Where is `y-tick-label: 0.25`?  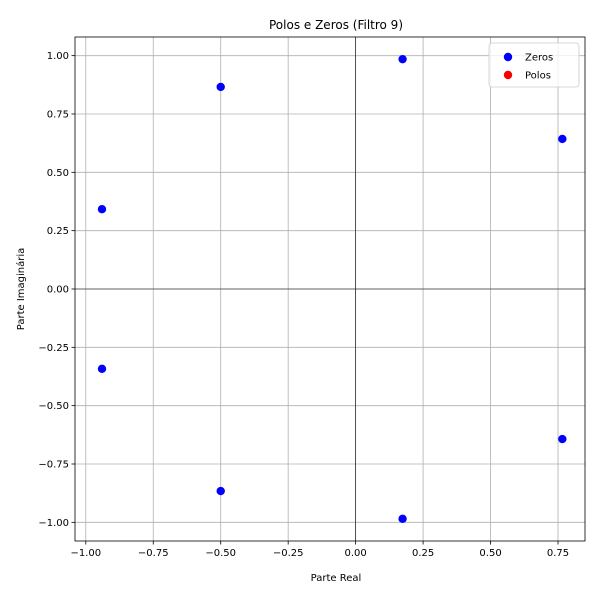 y-tick-label: 0.25 is located at coordinates (58, 231).